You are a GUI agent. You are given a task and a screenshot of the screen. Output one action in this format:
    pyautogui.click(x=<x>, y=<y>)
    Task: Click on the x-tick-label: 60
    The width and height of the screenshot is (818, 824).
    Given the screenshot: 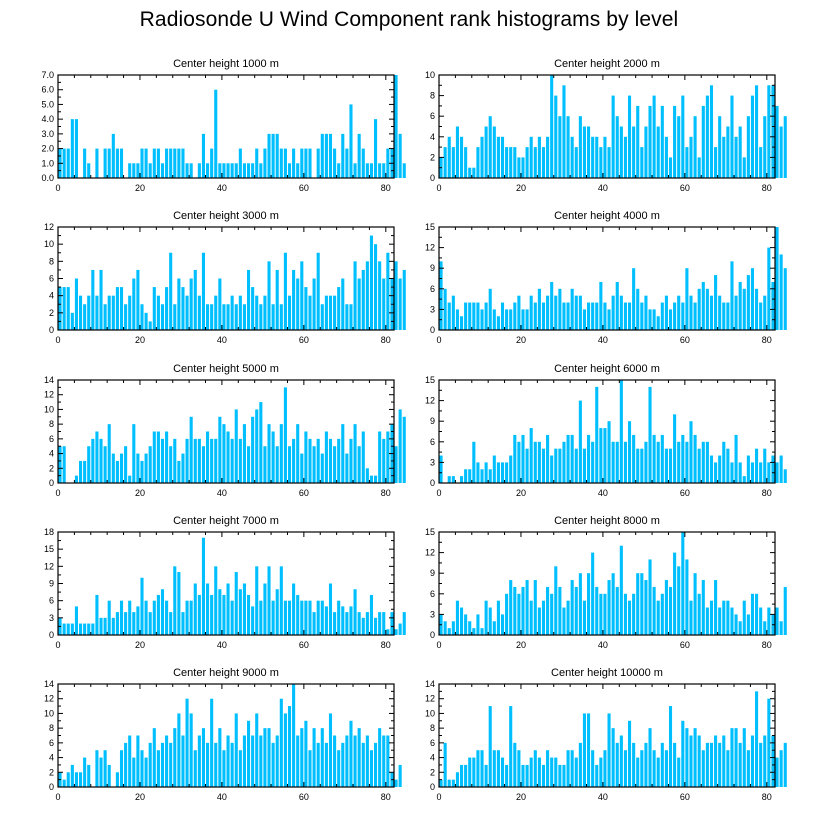 What is the action you would take?
    pyautogui.click(x=685, y=493)
    